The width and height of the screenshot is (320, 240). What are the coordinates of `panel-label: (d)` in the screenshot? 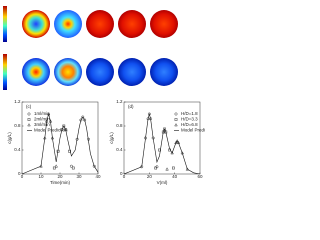 It's located at (131, 106).